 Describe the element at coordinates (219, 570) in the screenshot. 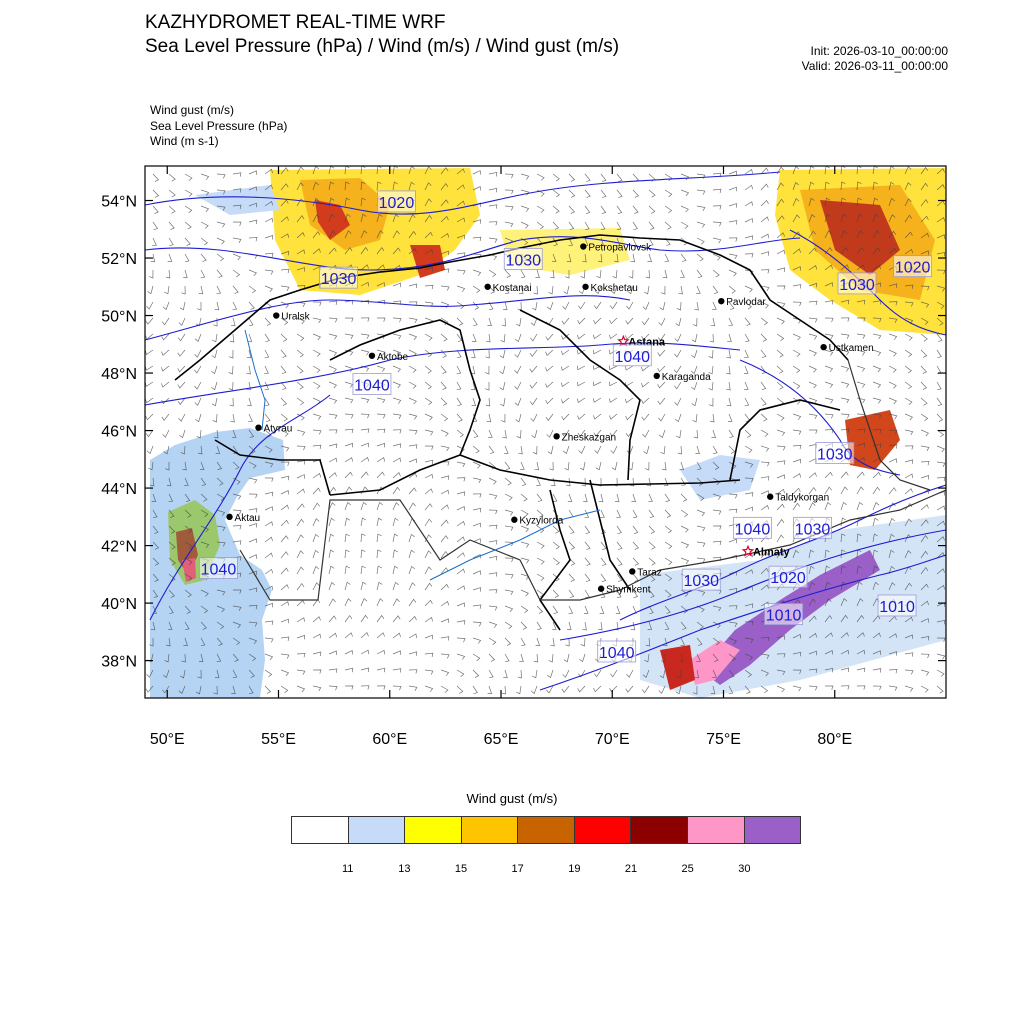

I see `isobar-label: 1040` at that location.